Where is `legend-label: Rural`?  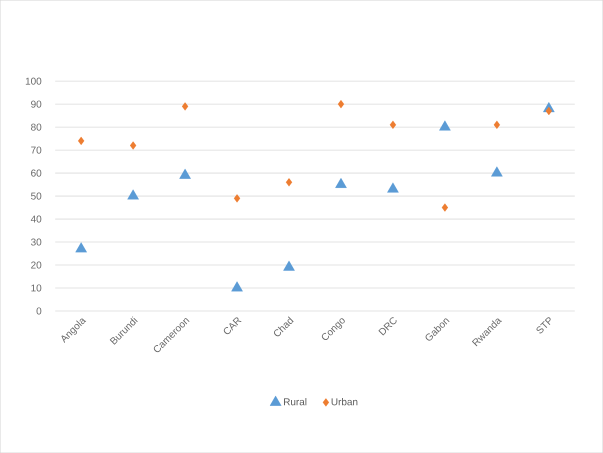 legend-label: Rural is located at coordinates (295, 402).